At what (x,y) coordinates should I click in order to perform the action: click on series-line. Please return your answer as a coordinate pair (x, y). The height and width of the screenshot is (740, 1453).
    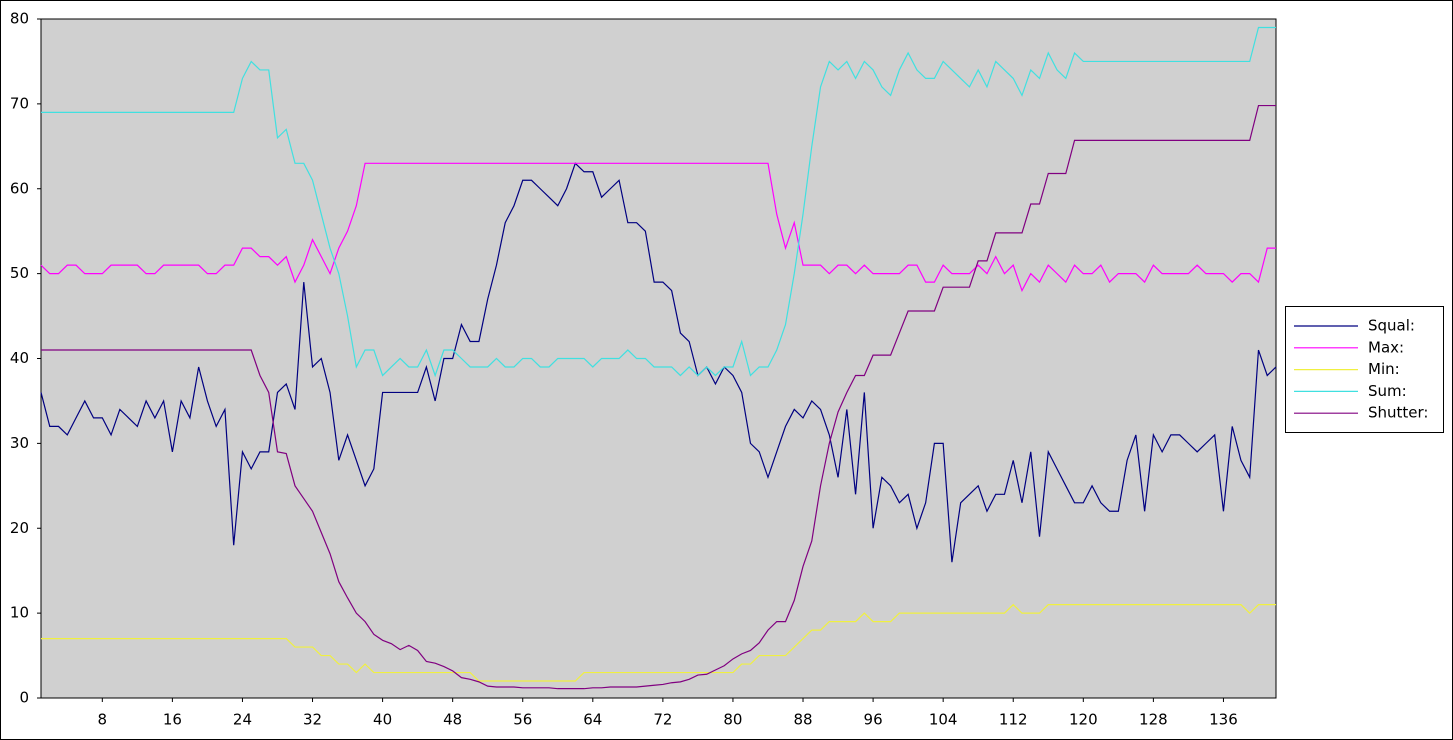
    Looking at the image, I should click on (658, 642).